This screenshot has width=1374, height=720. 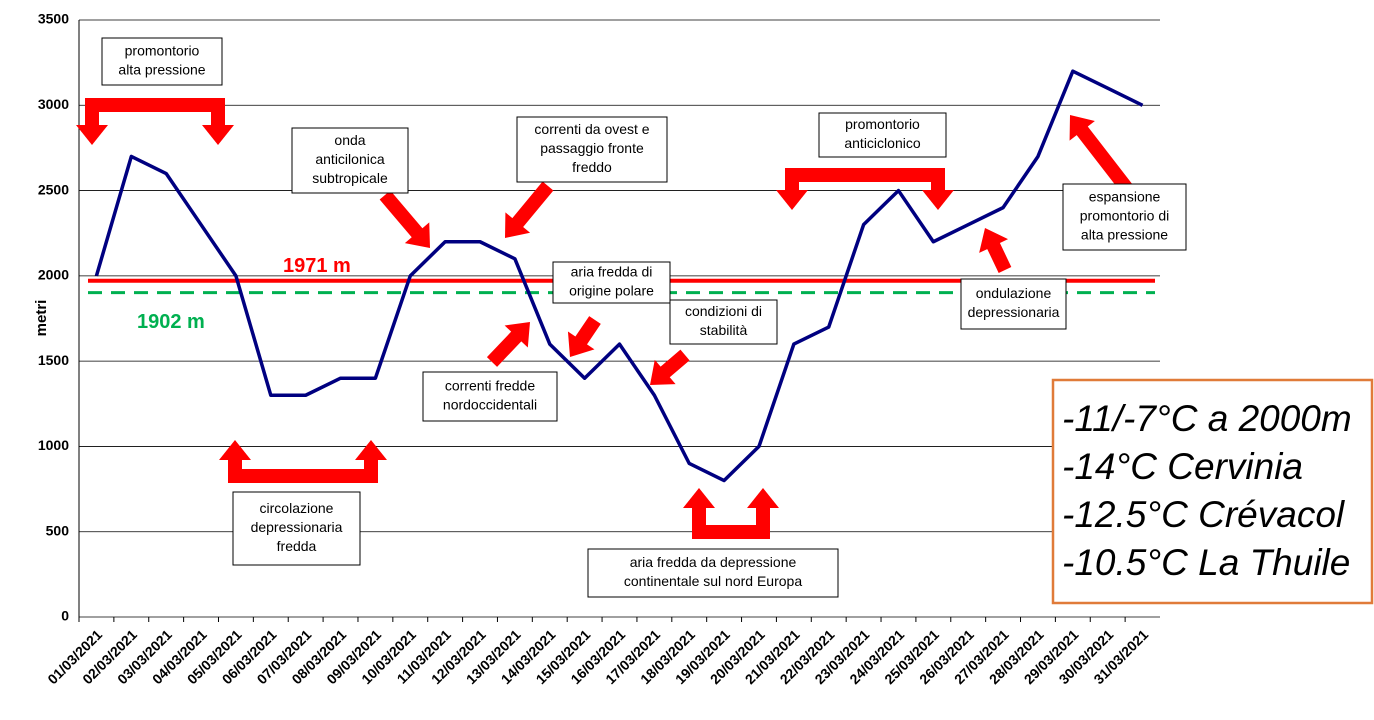 I want to click on y-tick-label: 0, so click(x=65, y=616).